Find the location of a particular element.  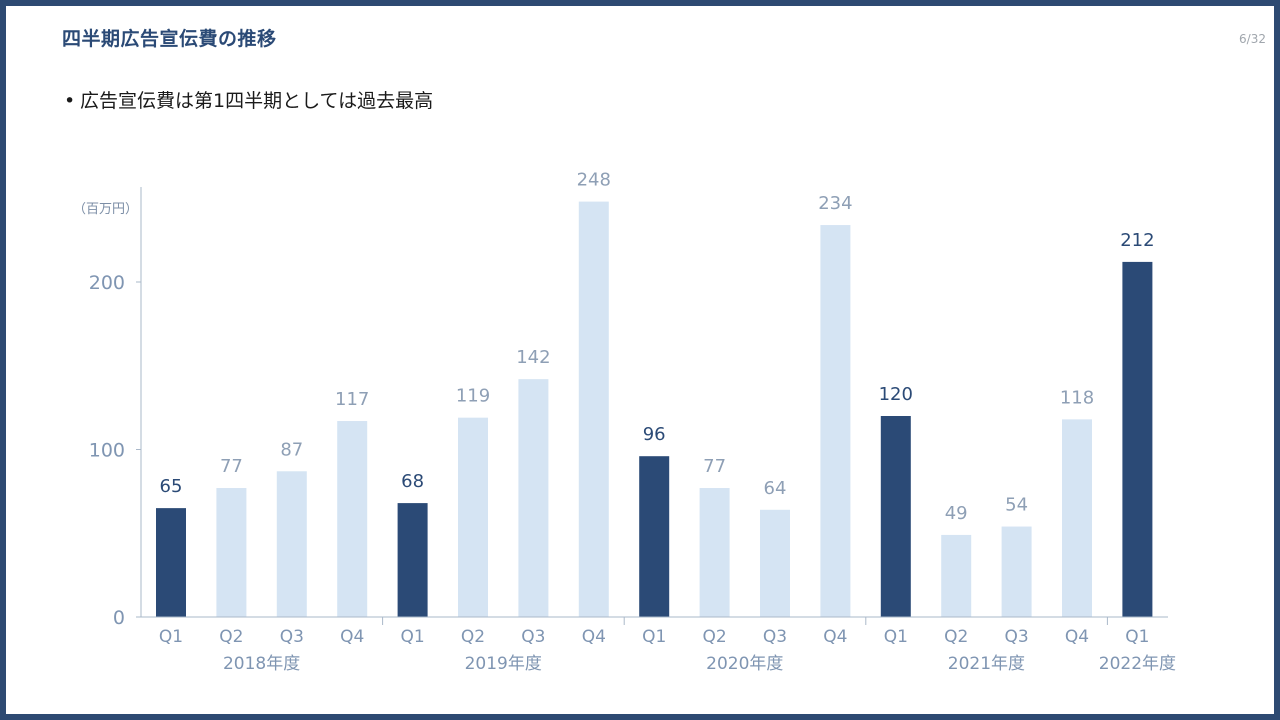

y-tick-label: 200 is located at coordinates (107, 283).